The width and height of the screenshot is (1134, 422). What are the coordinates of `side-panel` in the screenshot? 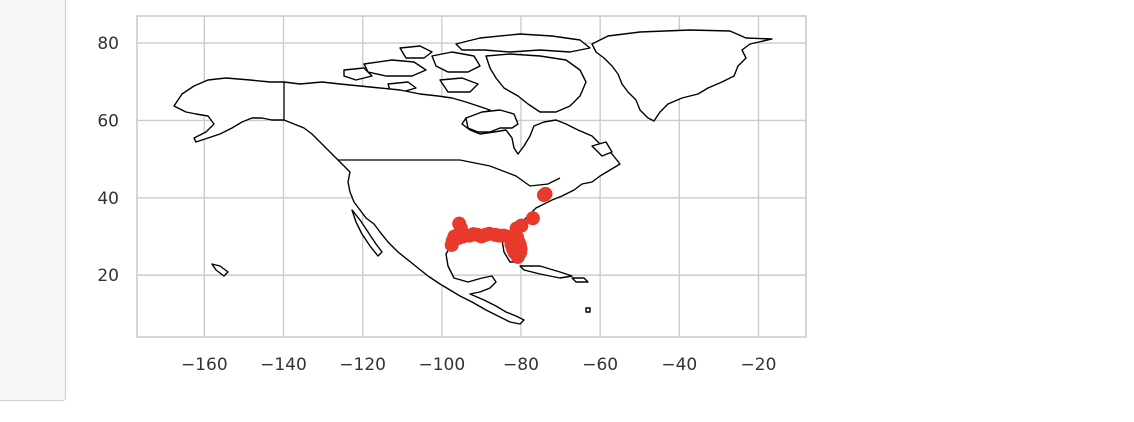 It's located at (33, 200).